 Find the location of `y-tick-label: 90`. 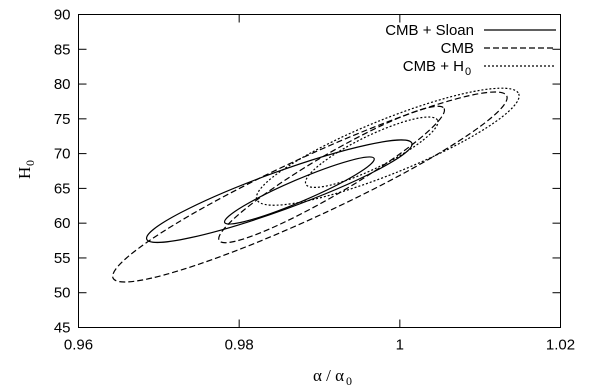

y-tick-label: 90 is located at coordinates (62, 15).